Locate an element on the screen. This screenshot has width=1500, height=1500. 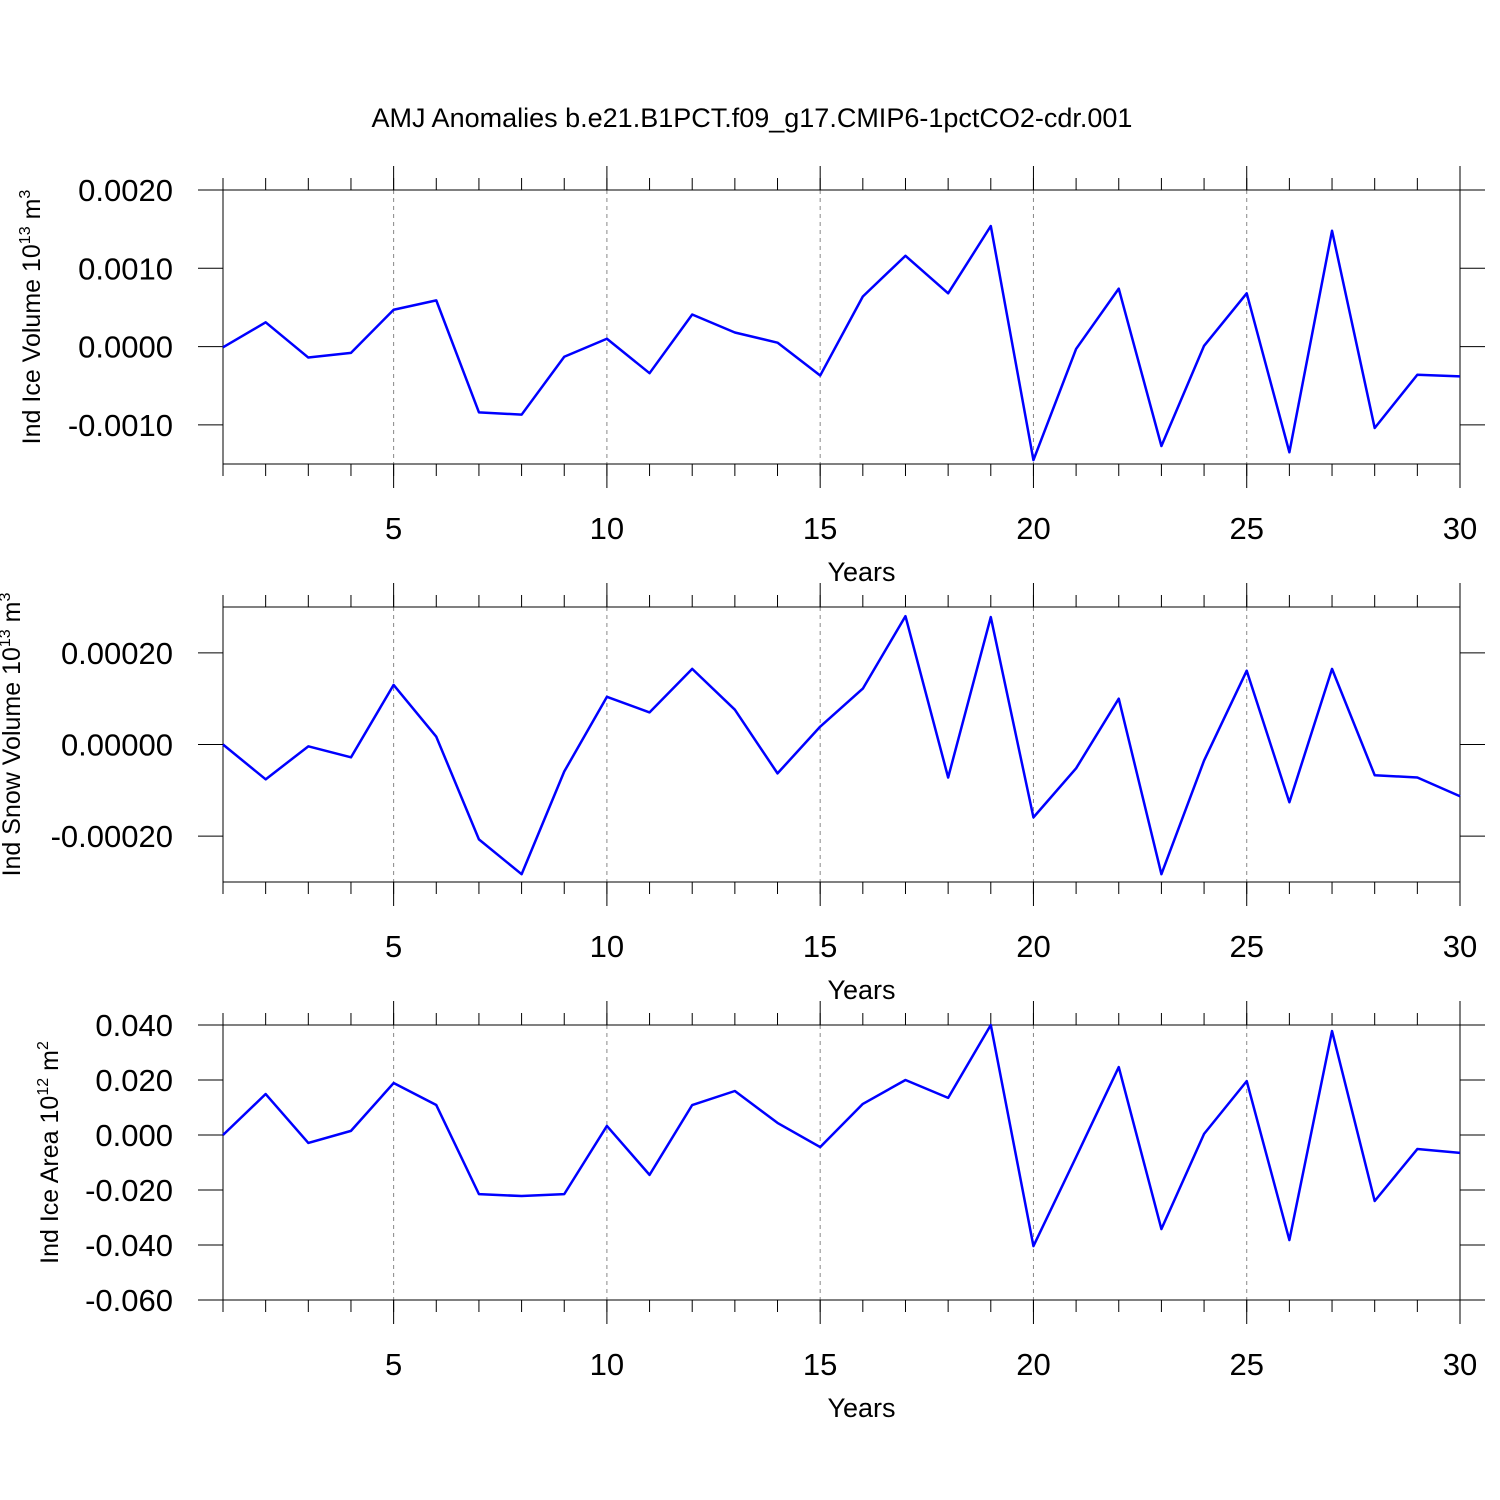
y-label-unit-exponent: 2 is located at coordinates (43, 1045).